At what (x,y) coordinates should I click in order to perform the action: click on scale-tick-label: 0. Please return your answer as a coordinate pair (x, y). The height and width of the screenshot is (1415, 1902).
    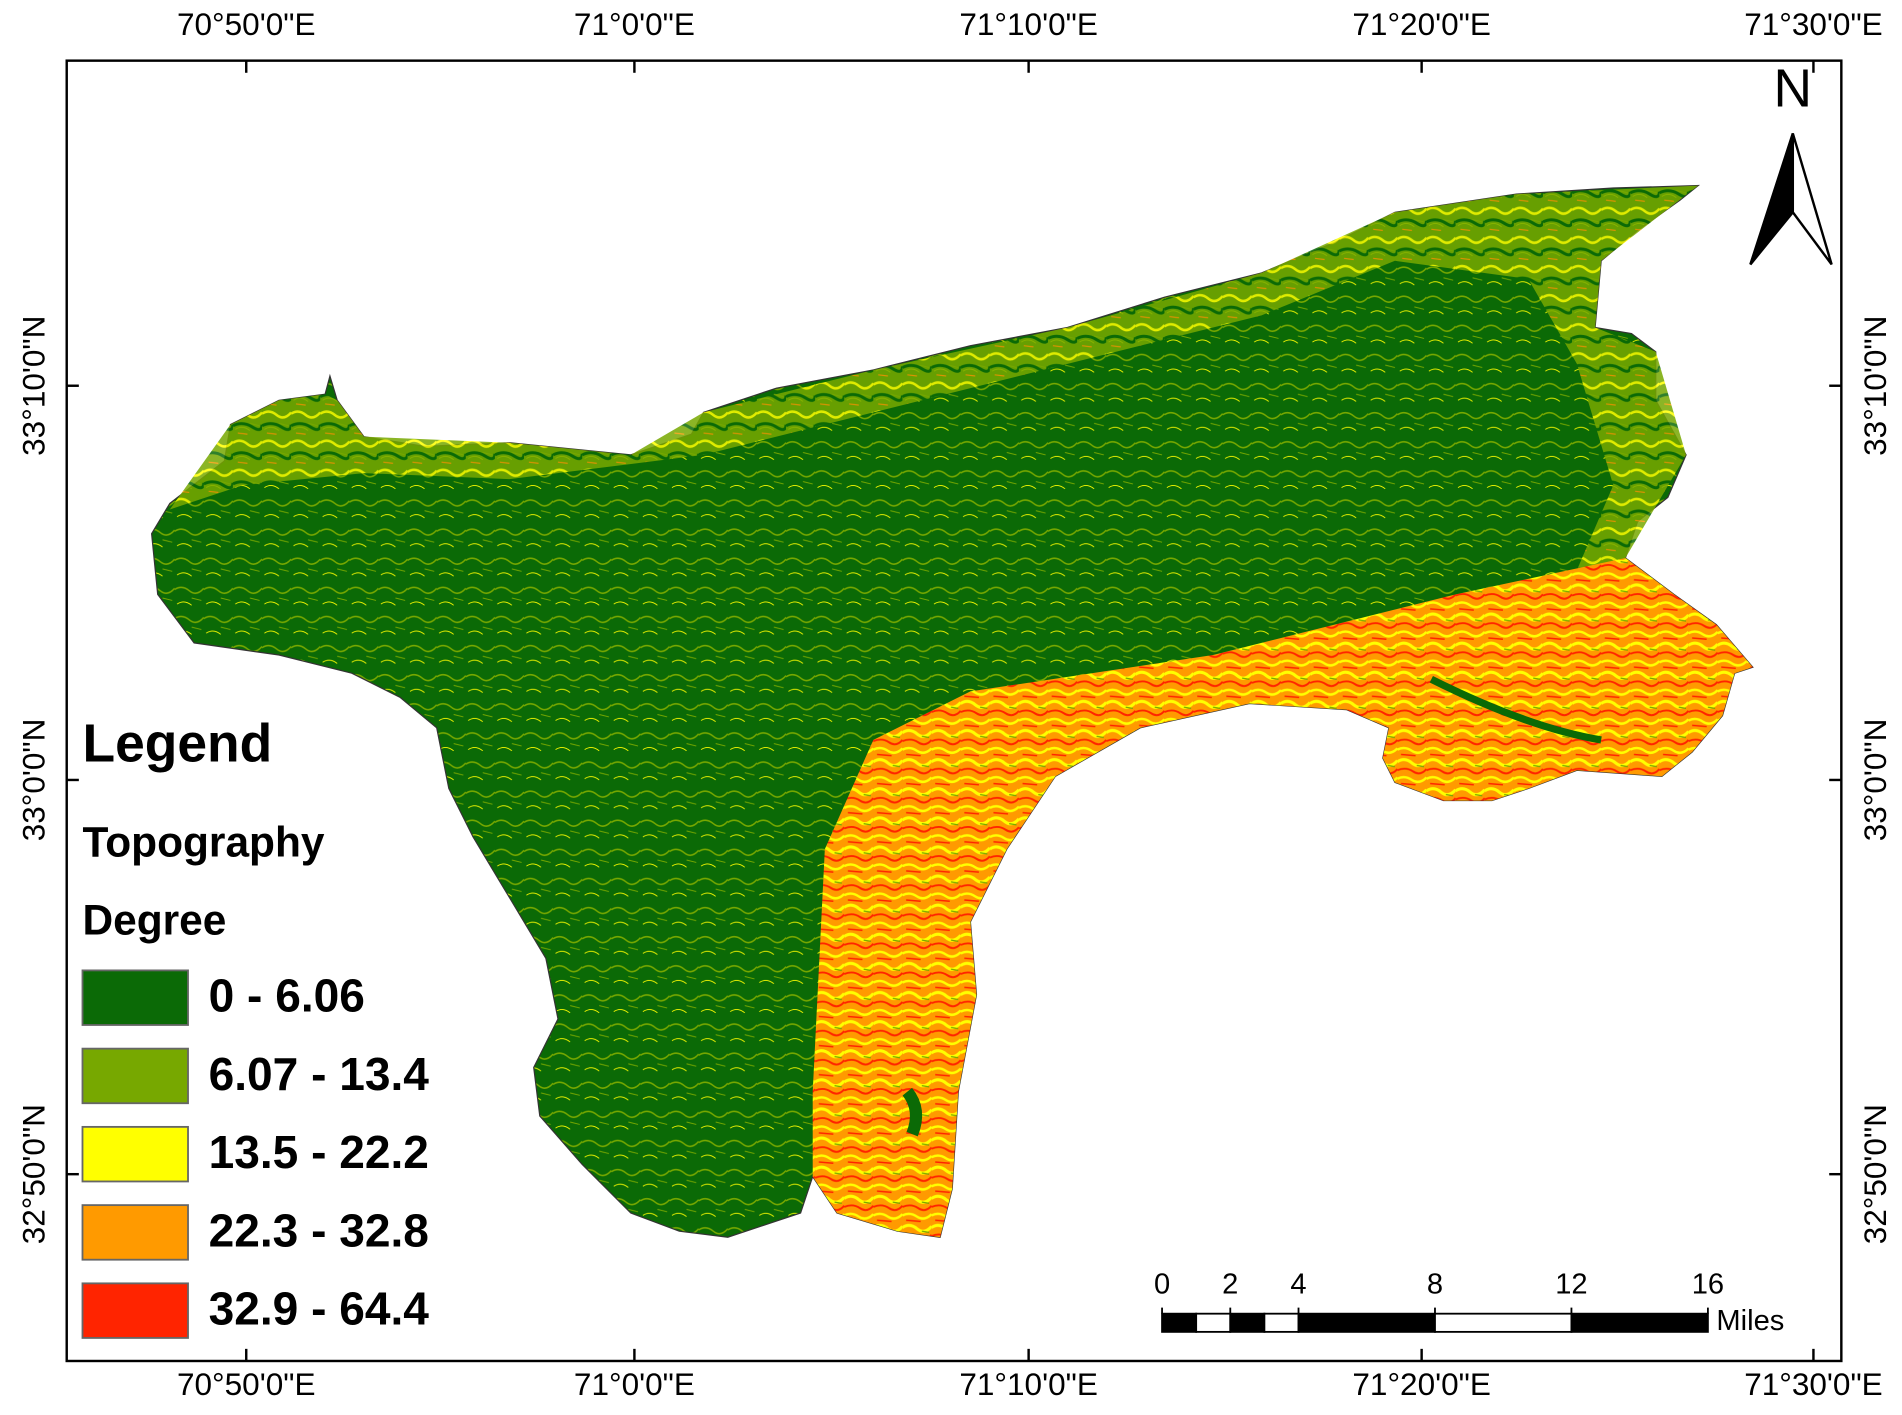
    Looking at the image, I should click on (1162, 1284).